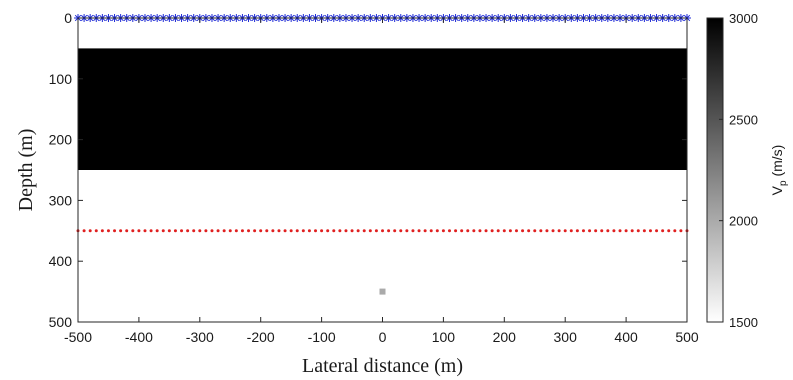 This screenshot has height=380, width=793. Describe the element at coordinates (566, 337) in the screenshot. I see `x-tick-label: 300` at that location.